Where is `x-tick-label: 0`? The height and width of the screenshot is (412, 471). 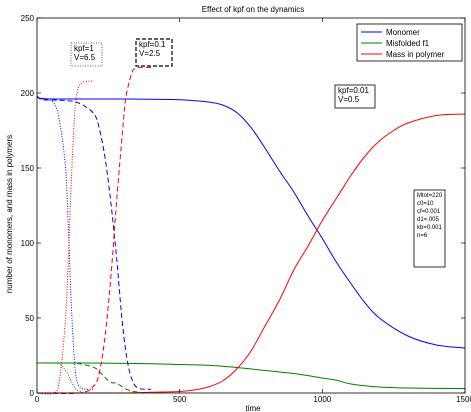 x-tick-label: 0 is located at coordinates (37, 399).